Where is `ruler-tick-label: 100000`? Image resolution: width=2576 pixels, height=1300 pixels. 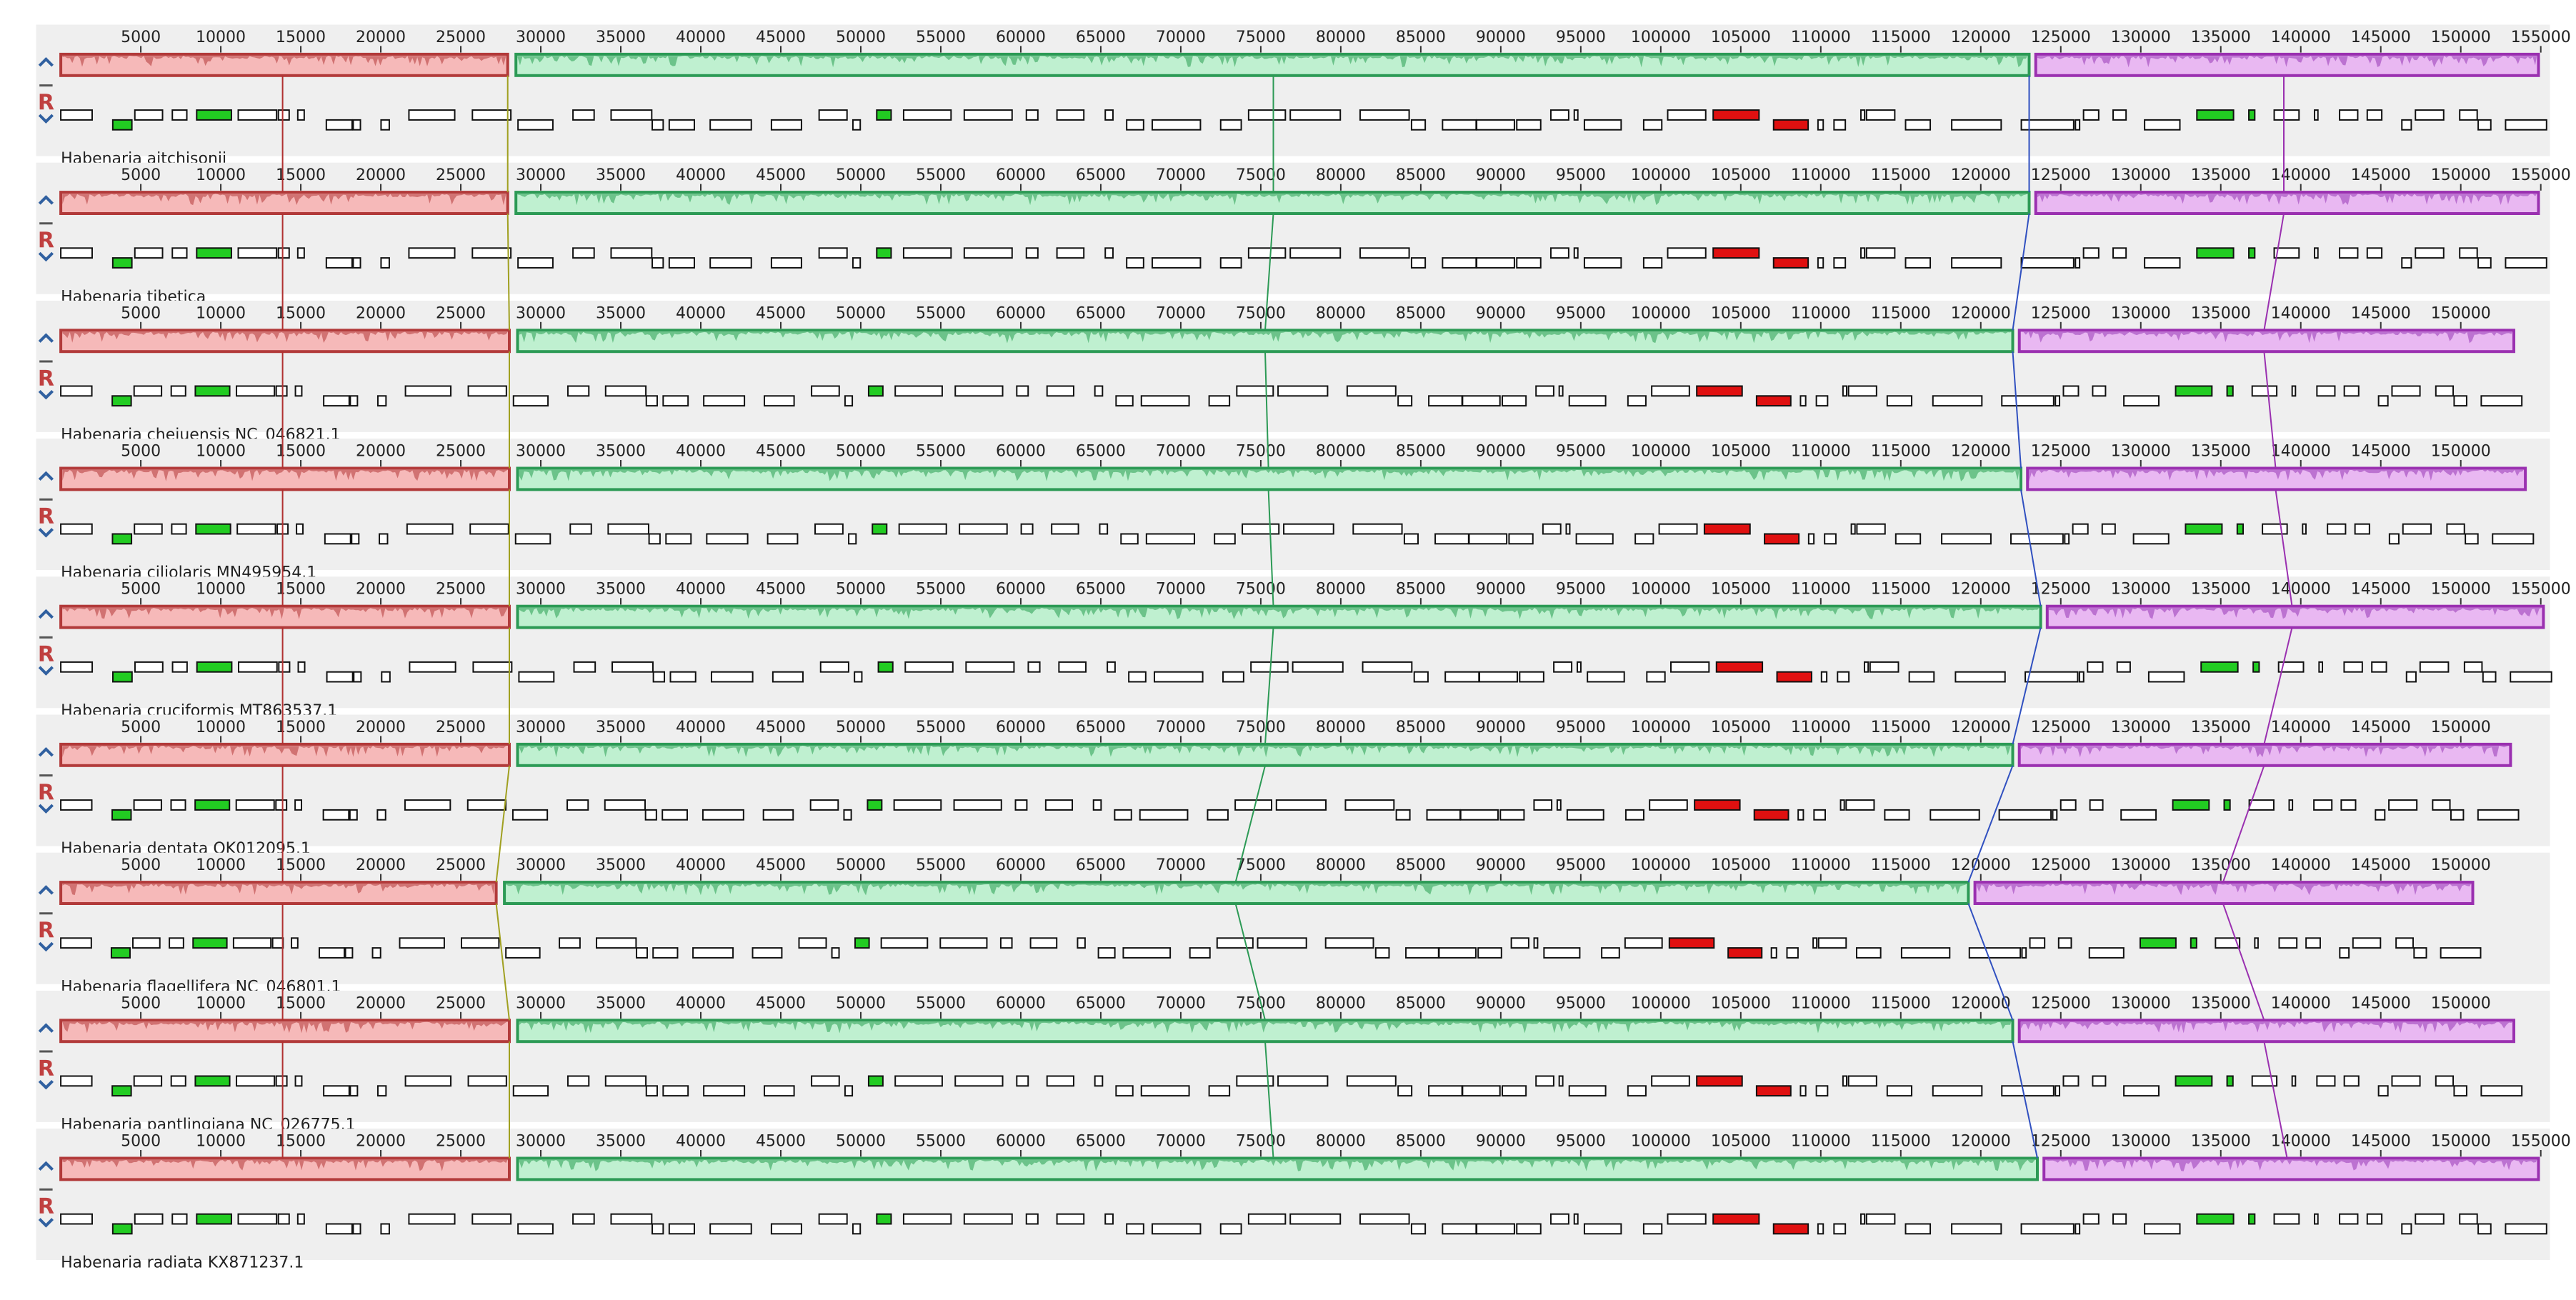 ruler-tick-label: 100000 is located at coordinates (1661, 37).